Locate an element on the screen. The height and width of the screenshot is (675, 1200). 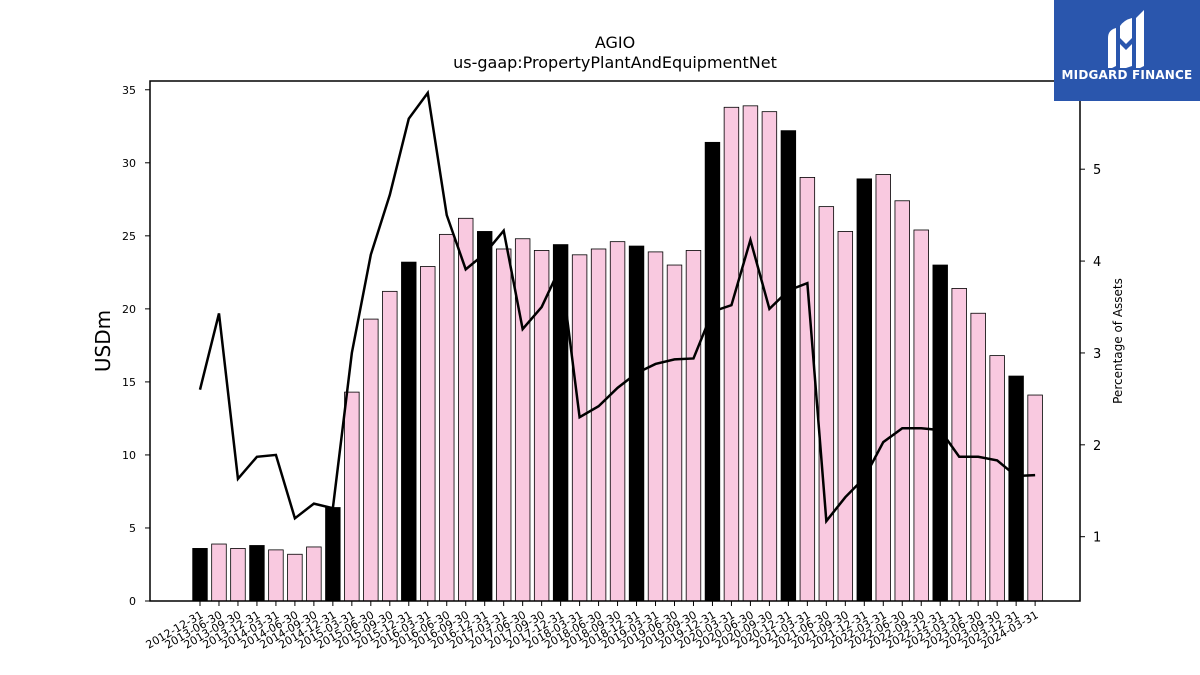
y-tick-label: 5 is located at coordinates (132, 528).